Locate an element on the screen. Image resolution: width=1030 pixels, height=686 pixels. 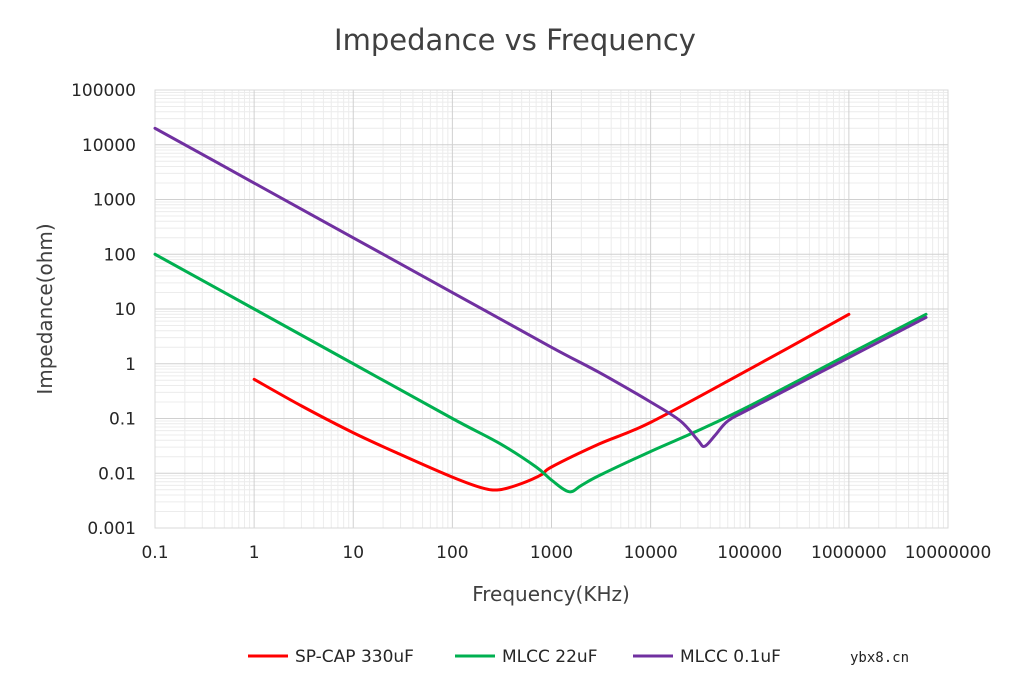
x-tick-label: 100000 is located at coordinates (749, 553).